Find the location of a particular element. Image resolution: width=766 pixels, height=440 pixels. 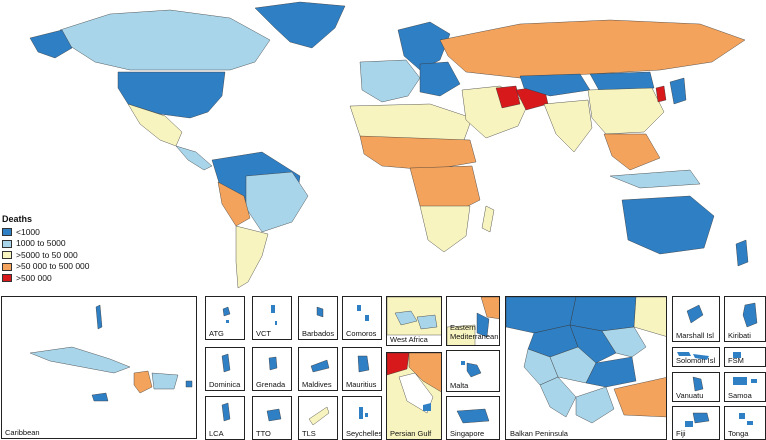

legend-label: 1000 to 5000 is located at coordinates (41, 243).